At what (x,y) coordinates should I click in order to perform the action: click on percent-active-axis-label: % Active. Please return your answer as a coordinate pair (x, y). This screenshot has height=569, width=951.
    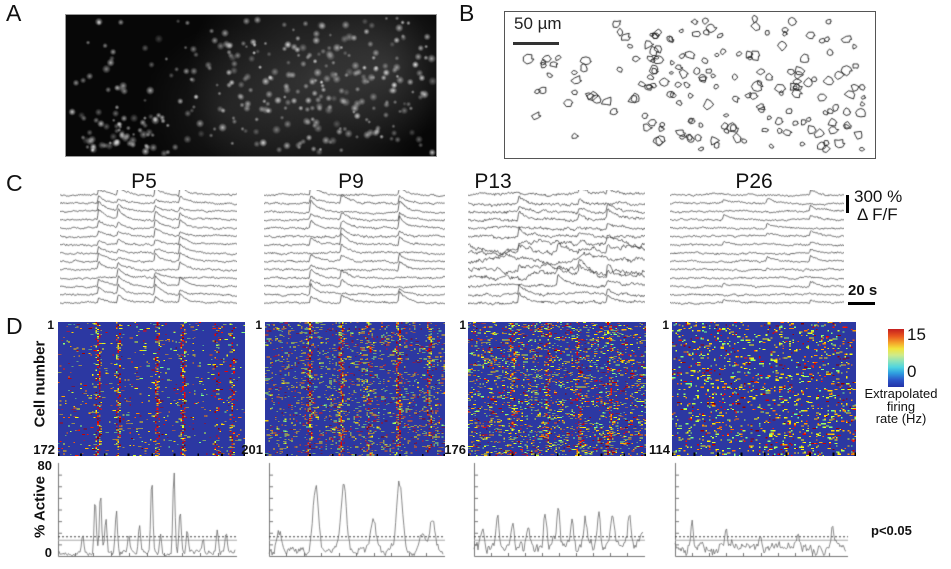
    Looking at the image, I should click on (40, 507).